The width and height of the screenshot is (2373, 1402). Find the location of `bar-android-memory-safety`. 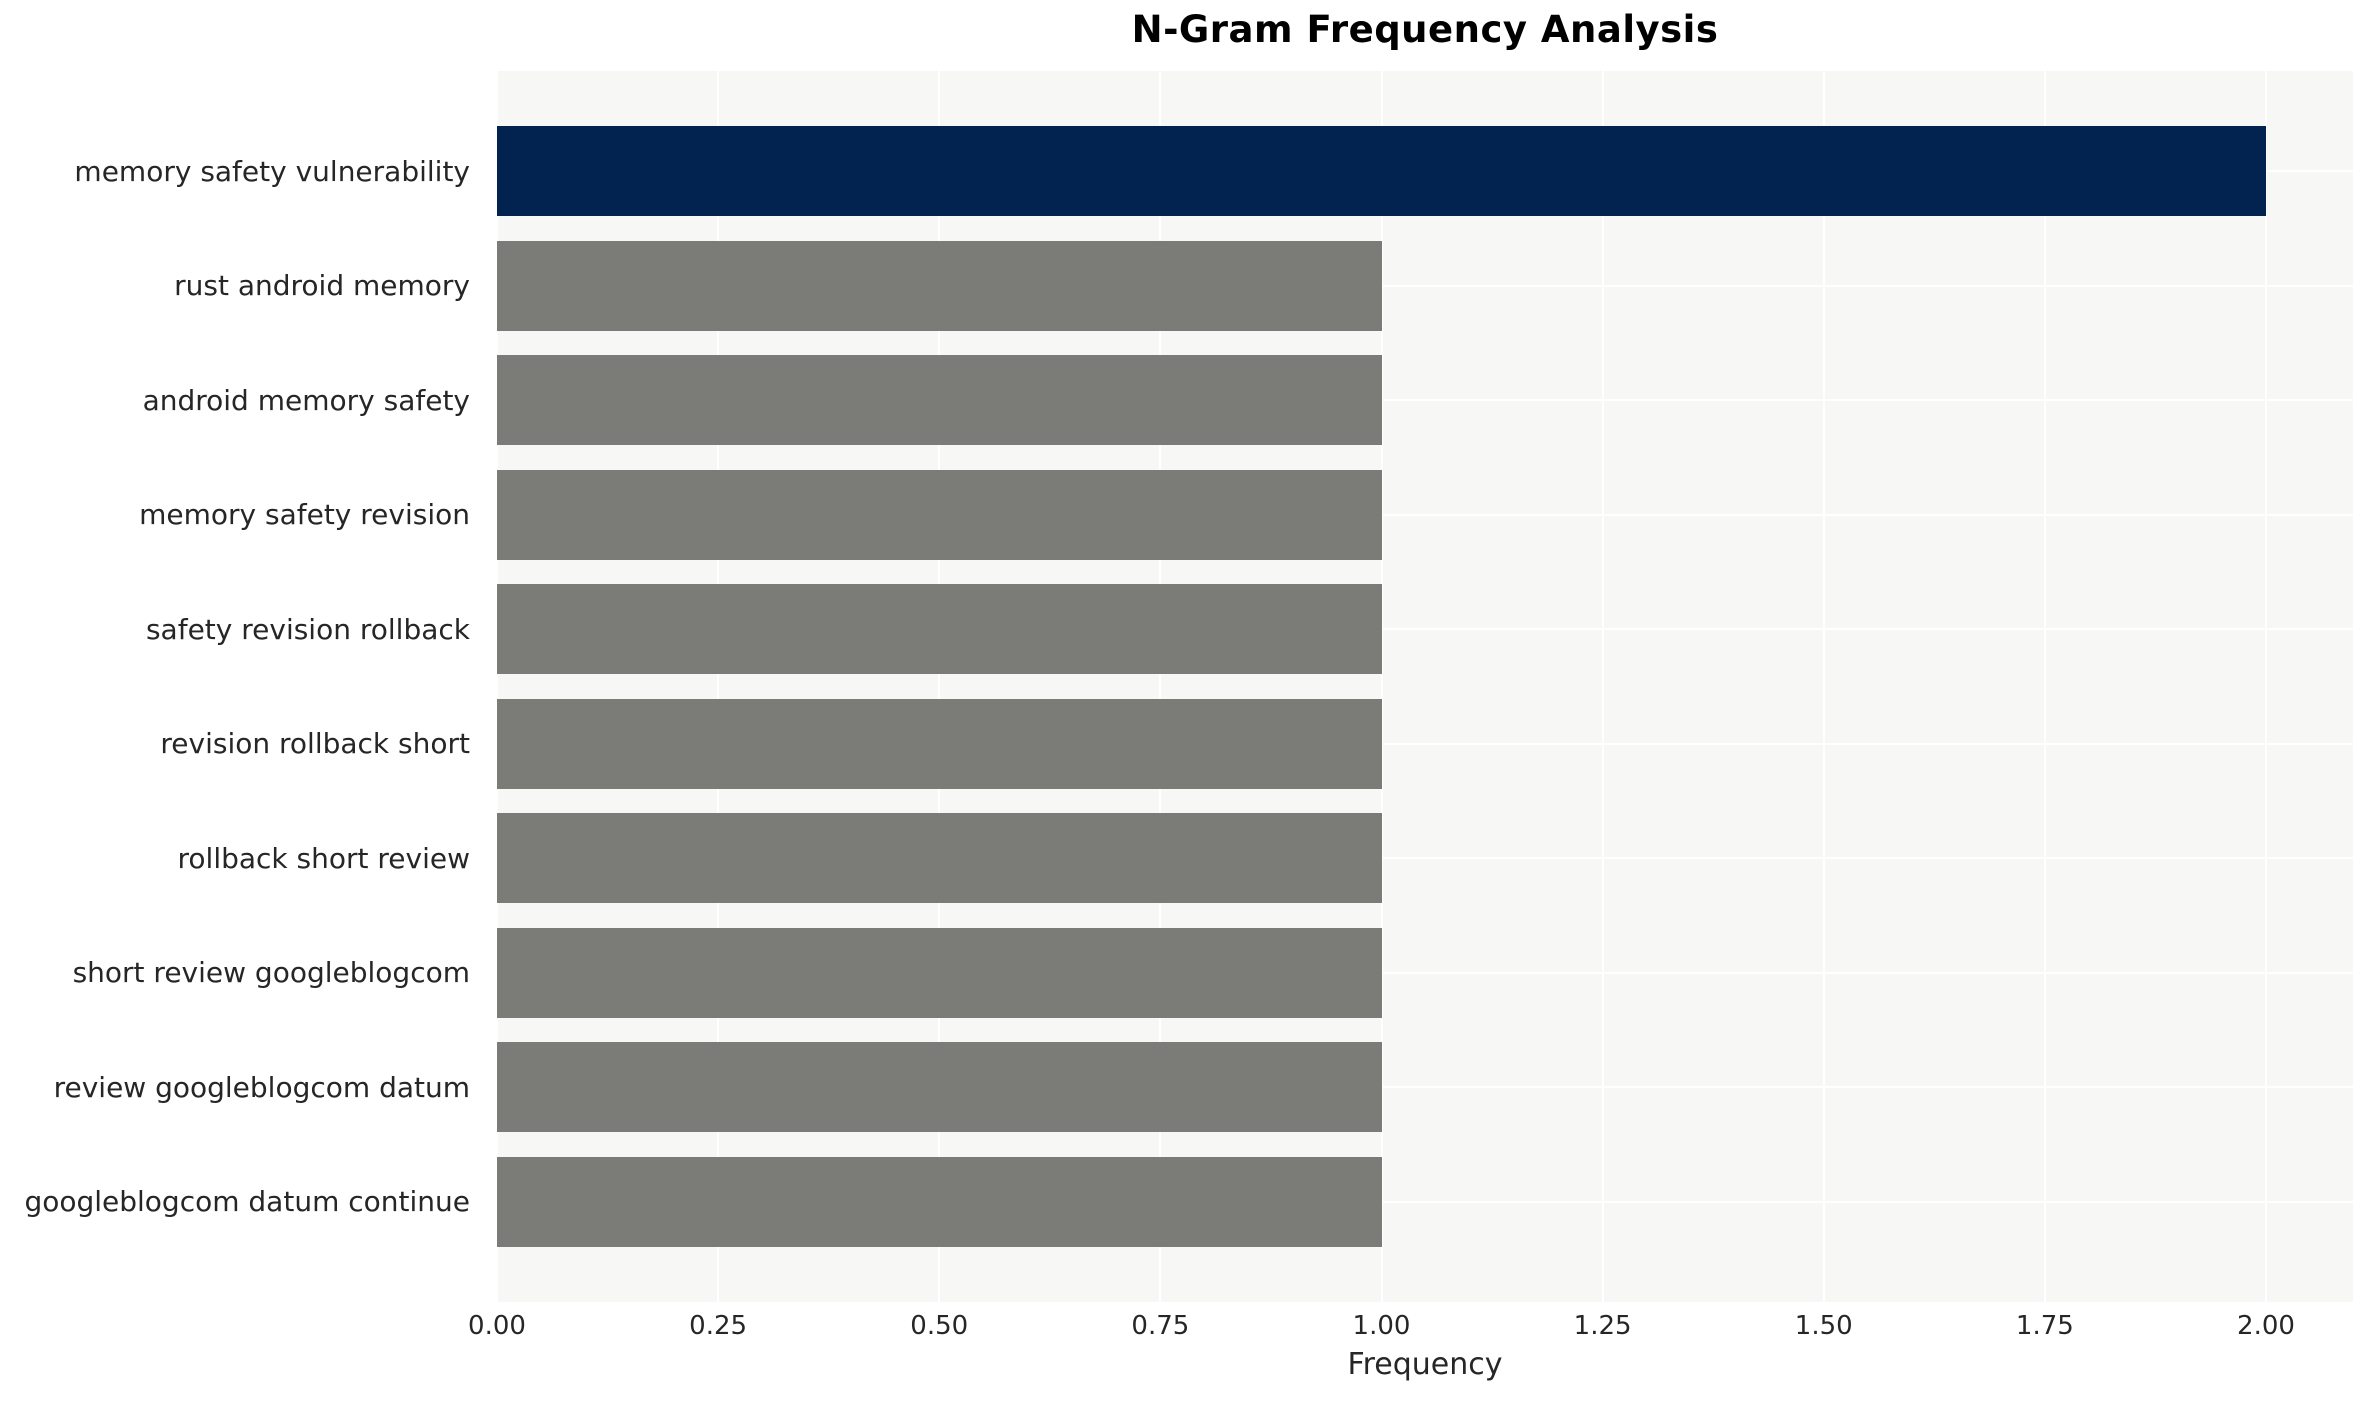

bar-android-memory-safety is located at coordinates (939, 400).